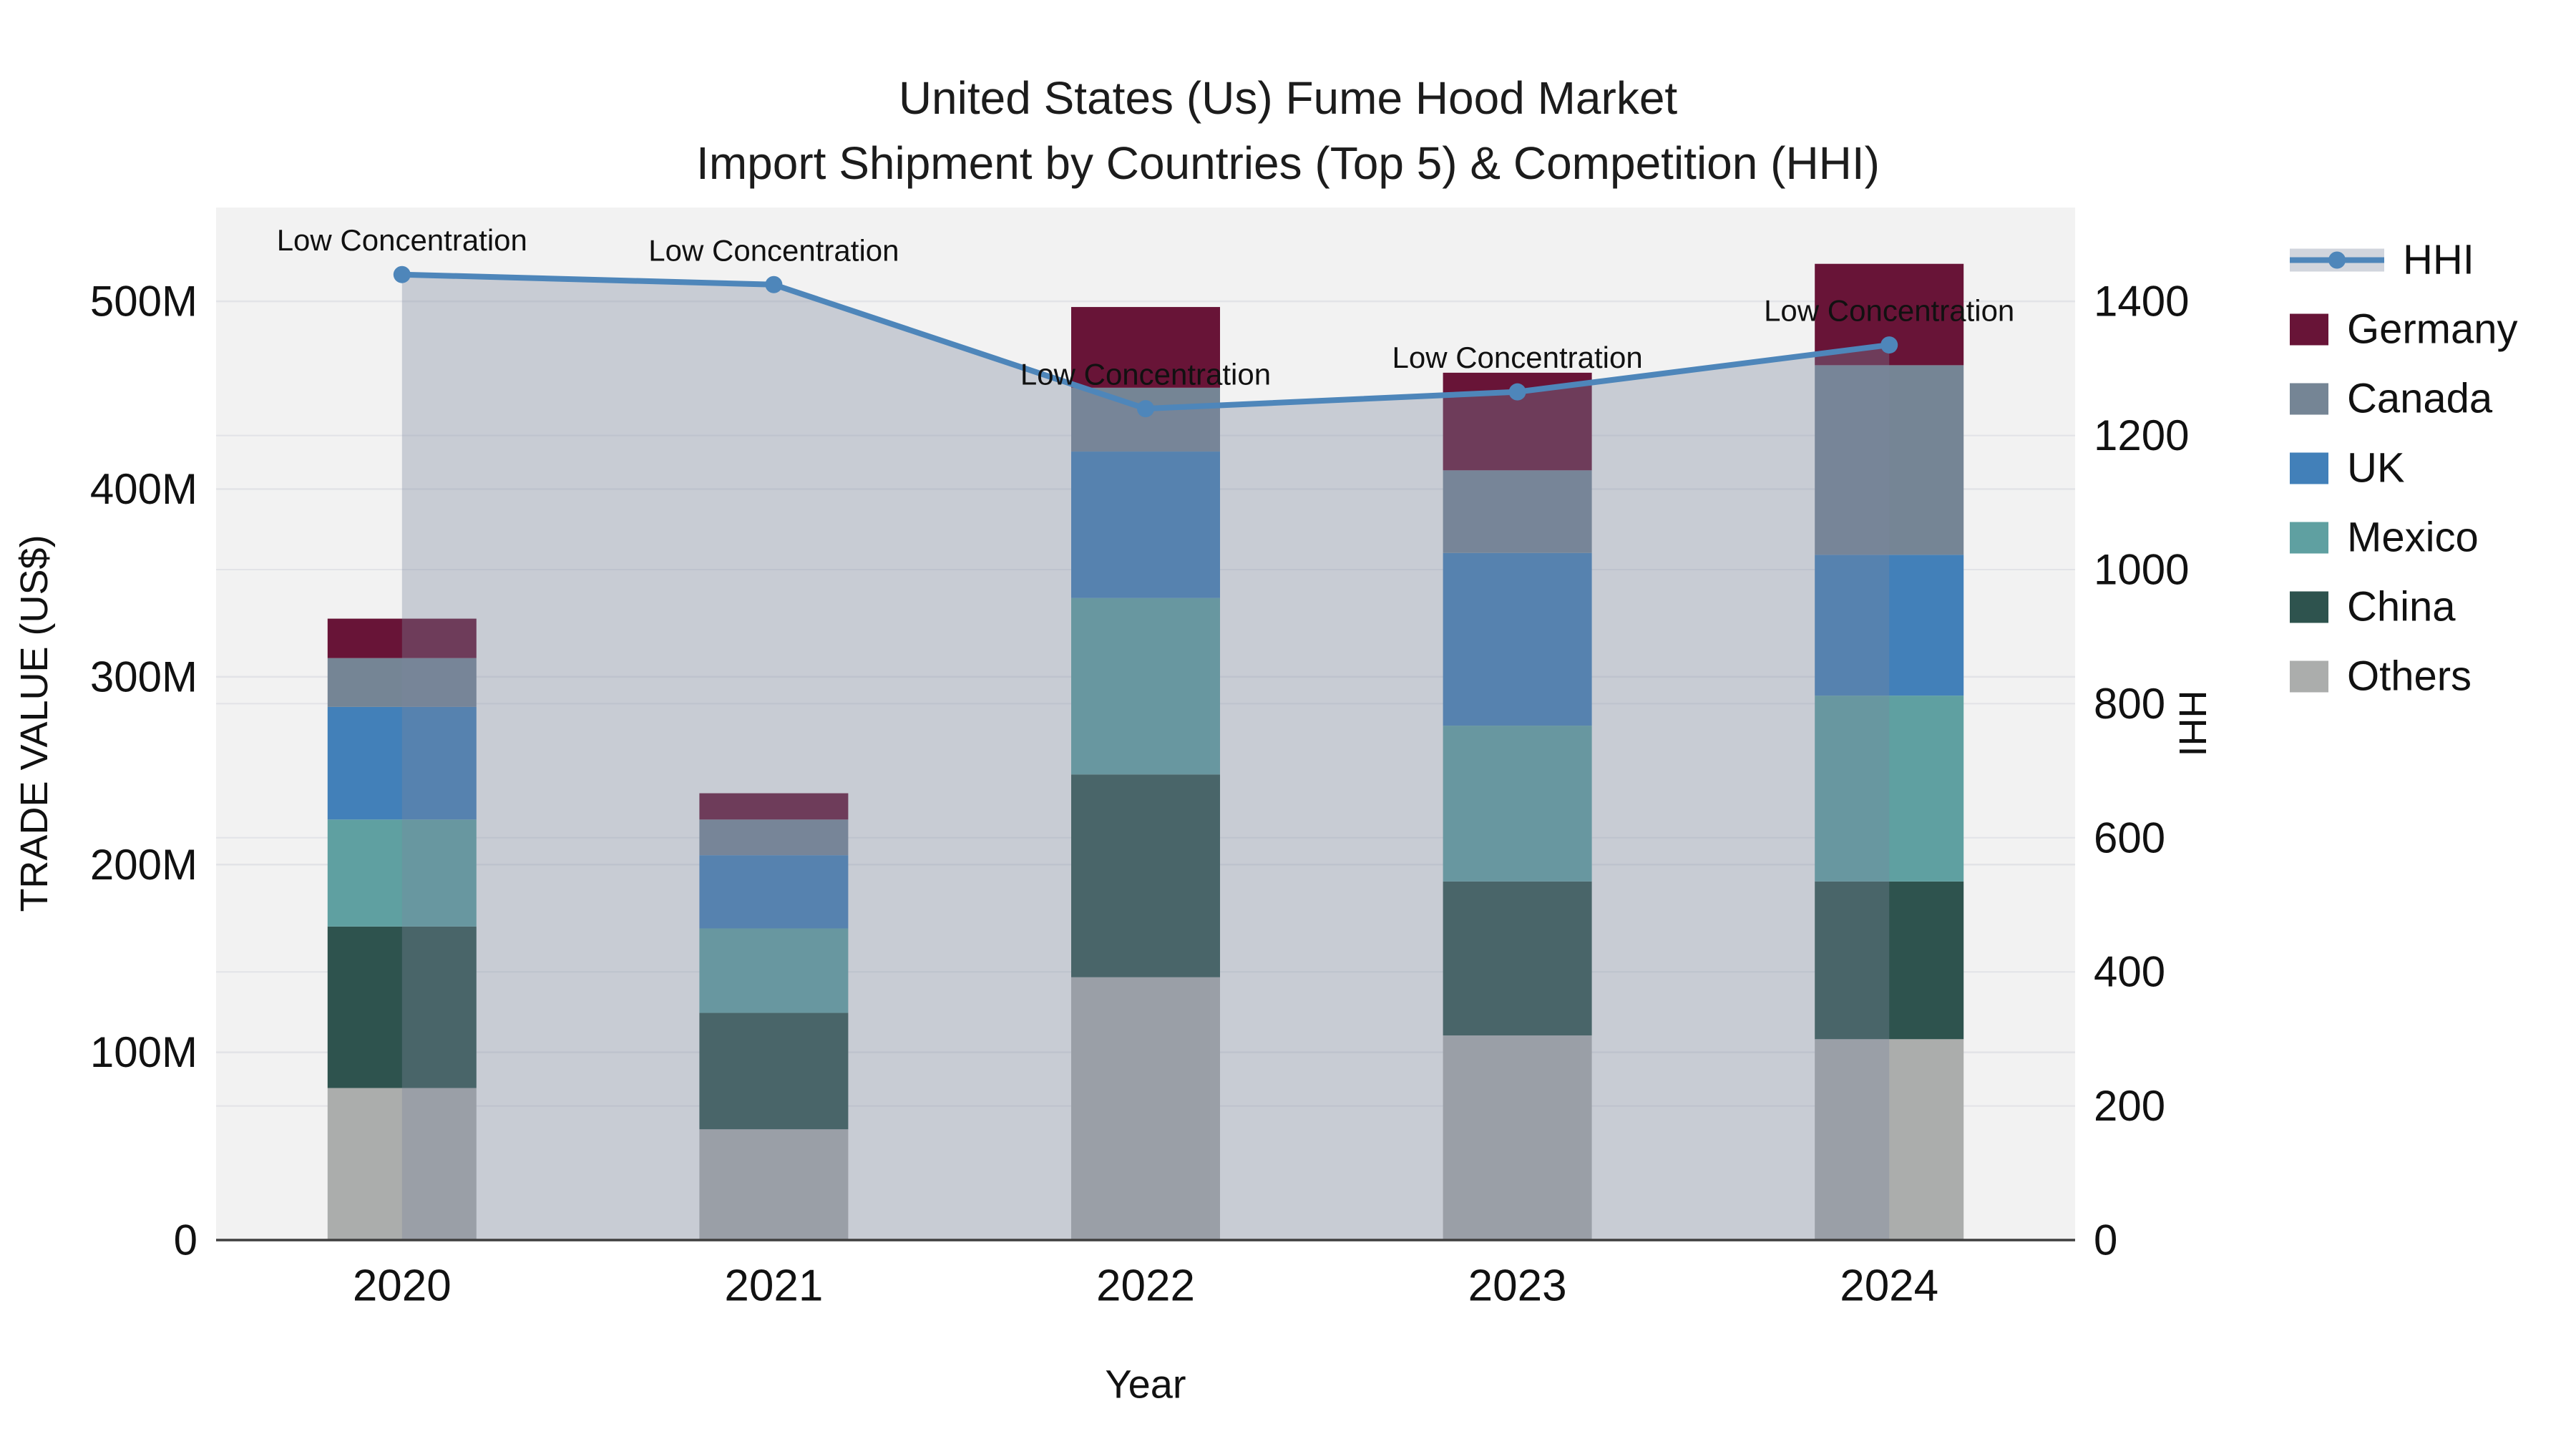 The width and height of the screenshot is (2576, 1449). I want to click on bar-segment-others-2020, so click(402, 1164).